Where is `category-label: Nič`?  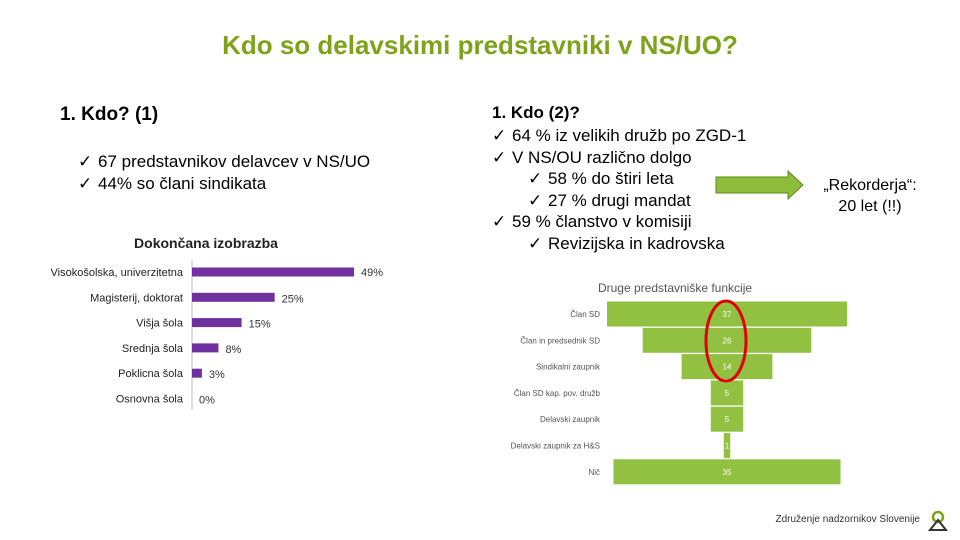
category-label: Nič is located at coordinates (594, 472).